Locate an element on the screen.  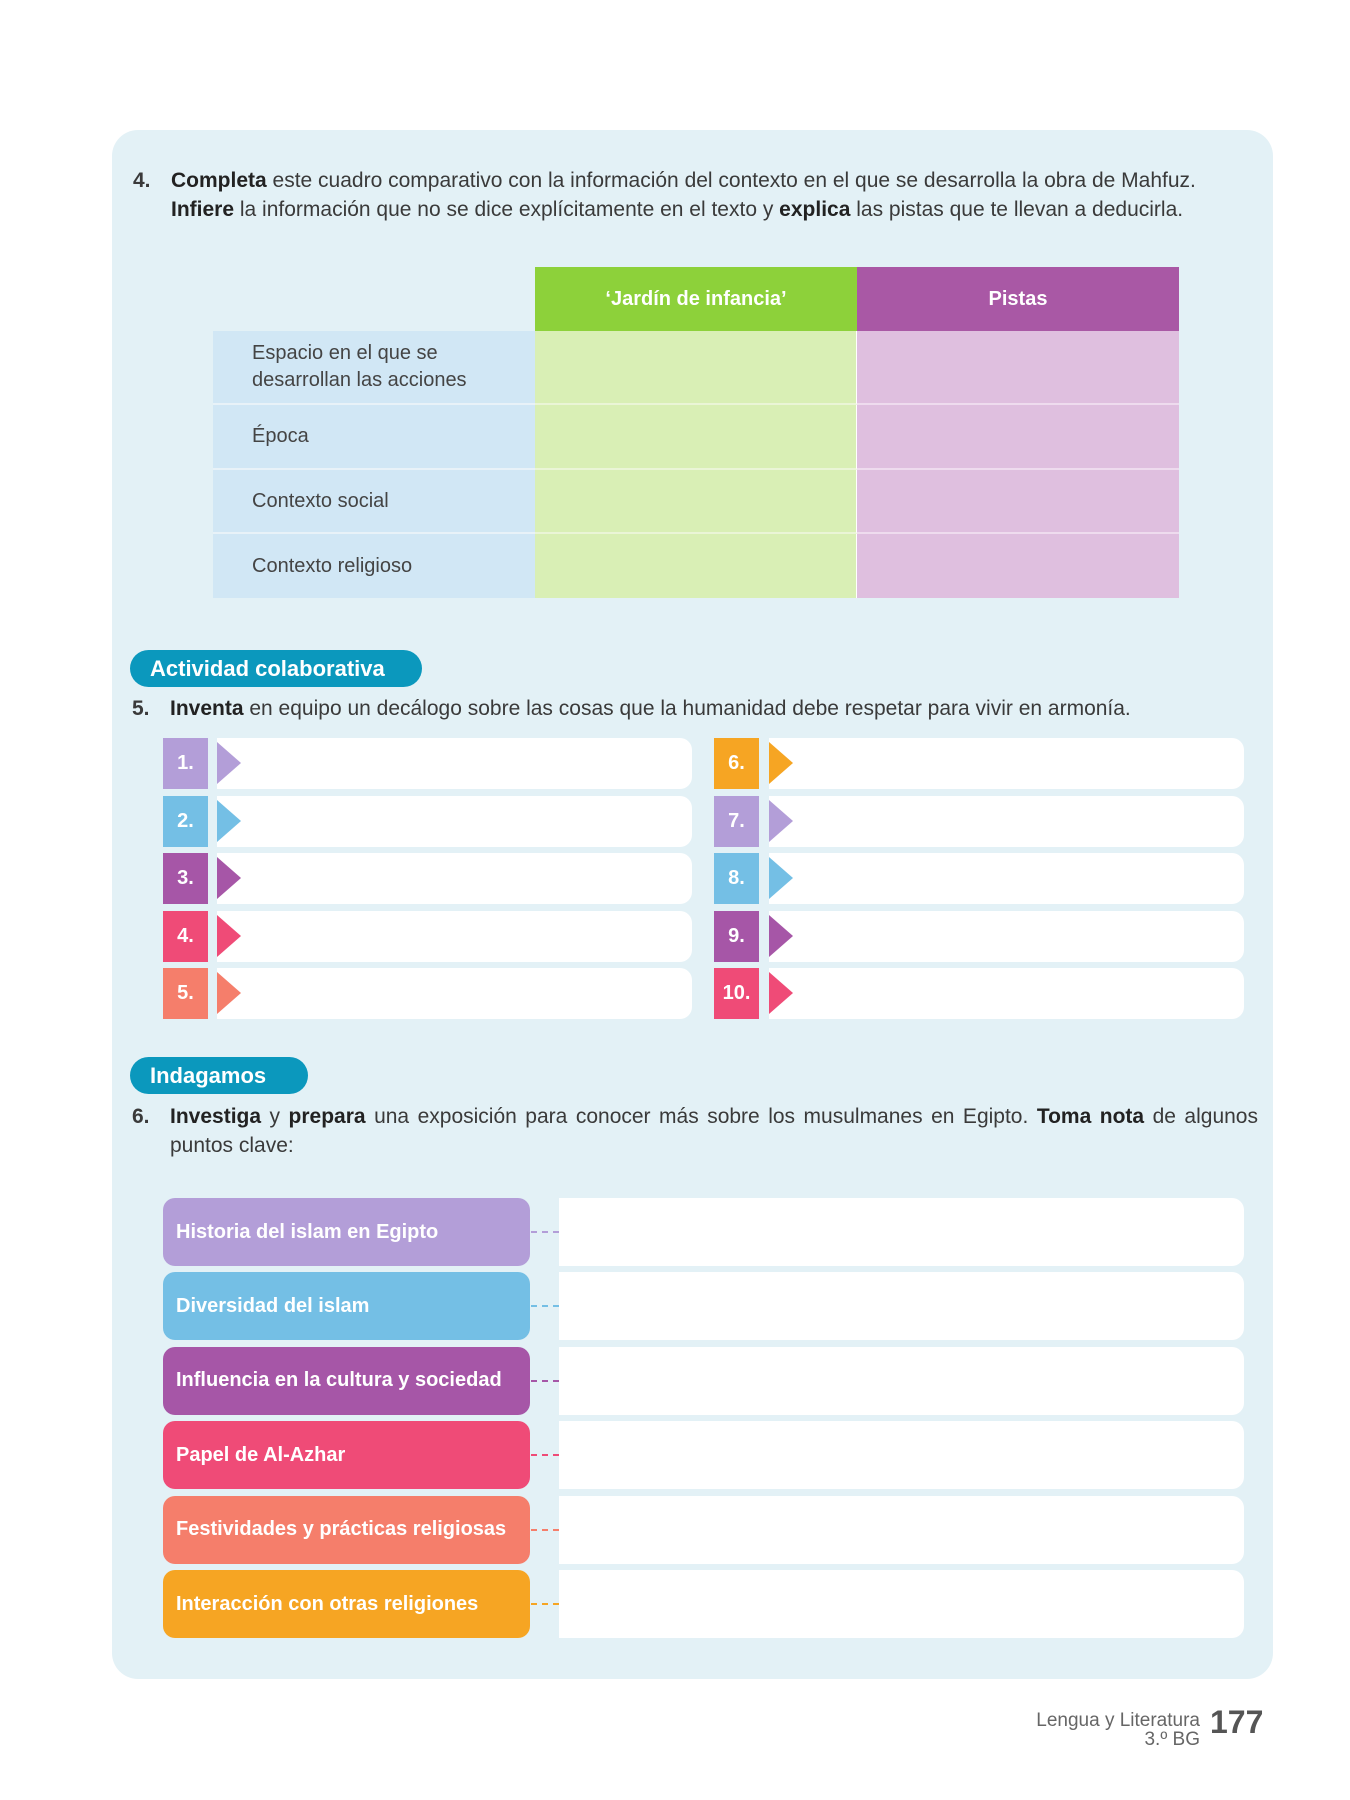
topic-label: Interacción con otras religiones is located at coordinates (346, 1604).